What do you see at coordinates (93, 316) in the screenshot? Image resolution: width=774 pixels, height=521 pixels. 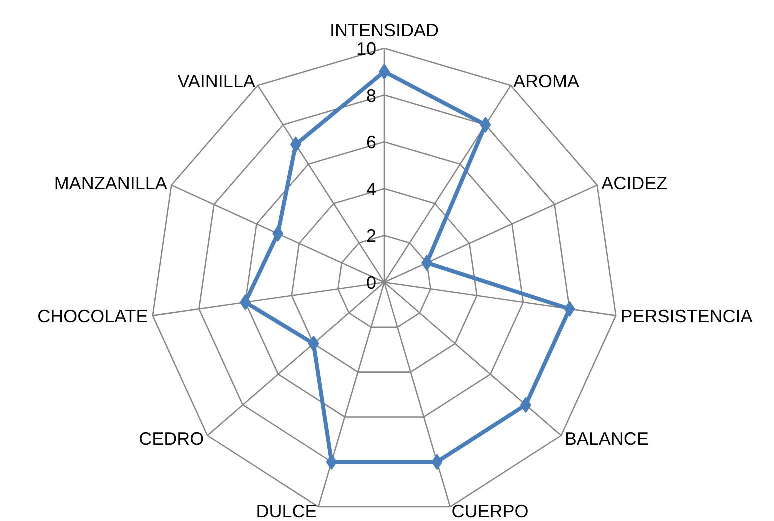 I see `spoke-label: CHOCOLATE` at bounding box center [93, 316].